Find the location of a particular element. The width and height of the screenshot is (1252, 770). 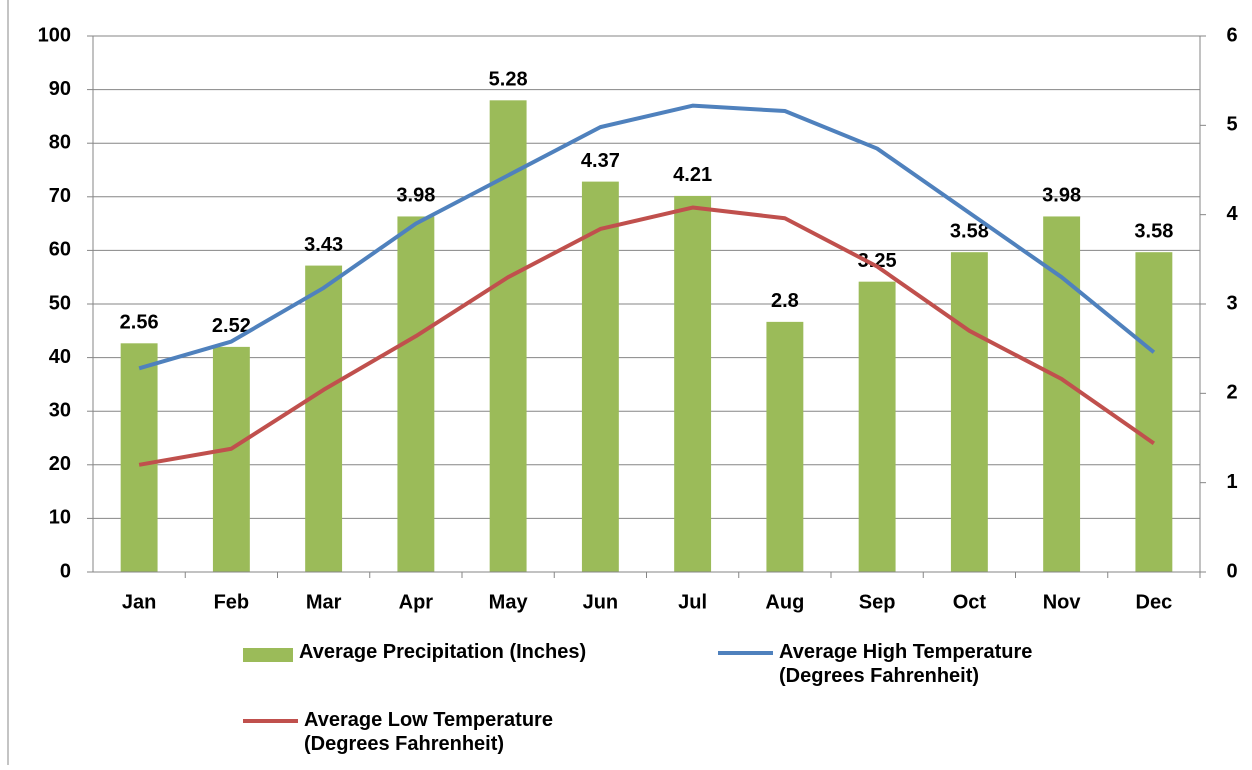

legend-entry: Average Precipitation (Inches) is located at coordinates (421, 652).